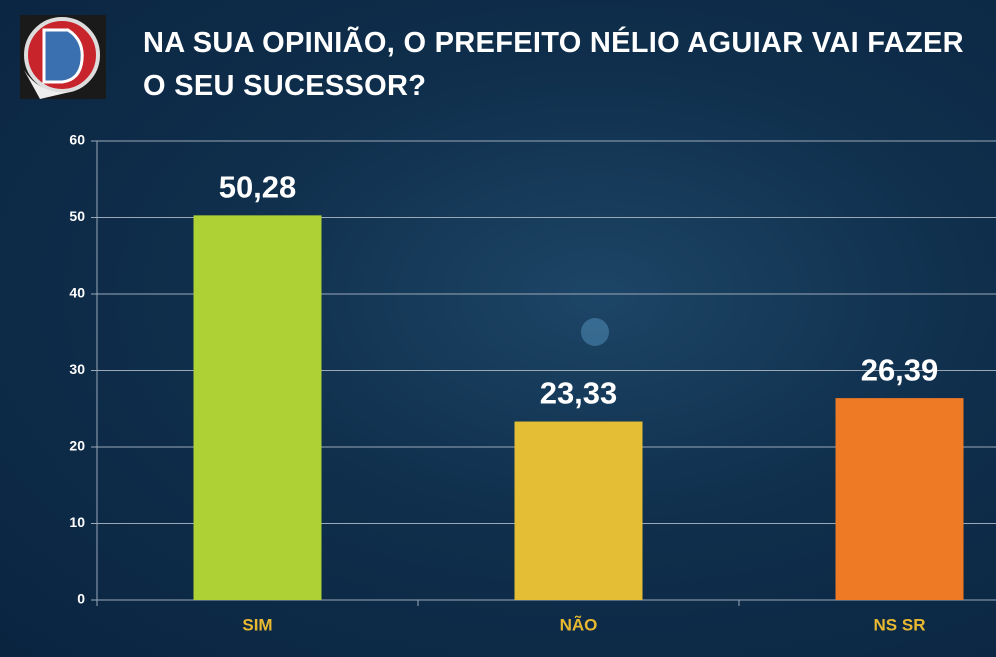 The image size is (996, 657). Describe the element at coordinates (579, 624) in the screenshot. I see `x-tick-label: NÃO` at that location.